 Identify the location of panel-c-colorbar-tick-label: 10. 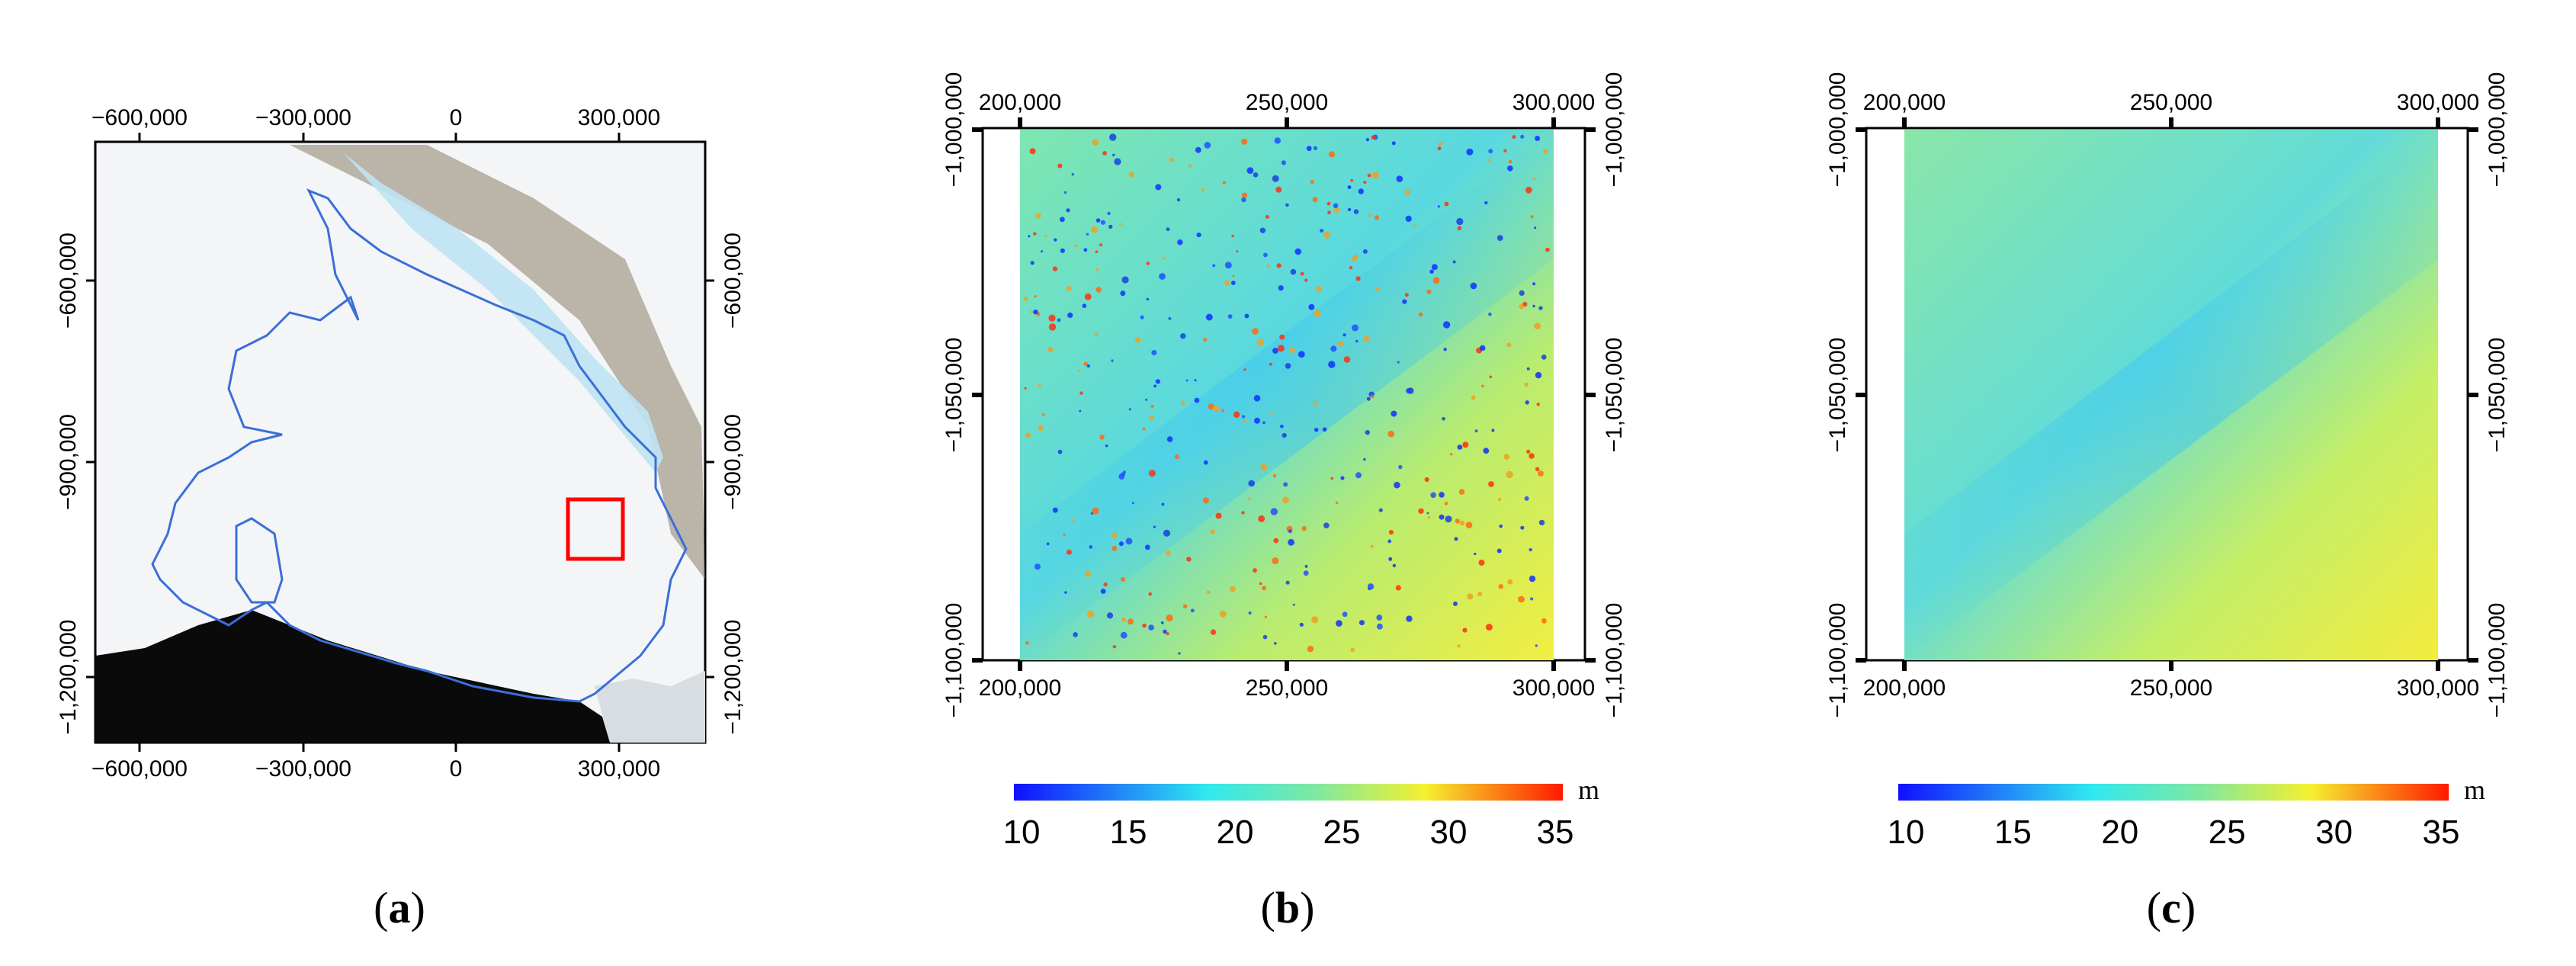
(1906, 833).